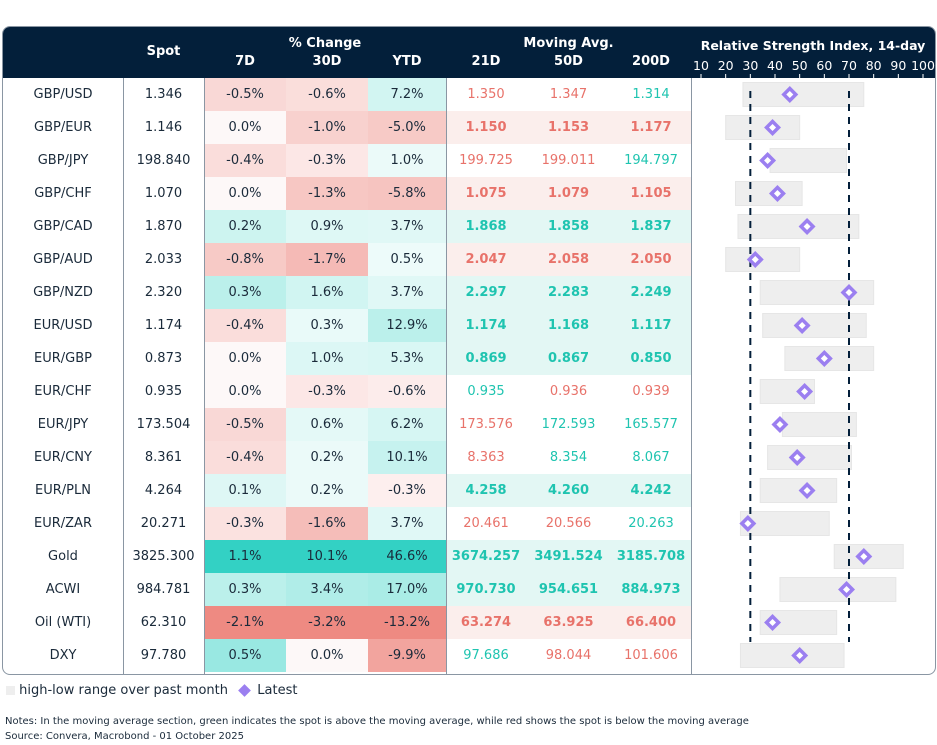  Describe the element at coordinates (486, 292) in the screenshot. I see `moving-avg-cell: 2.297` at that location.